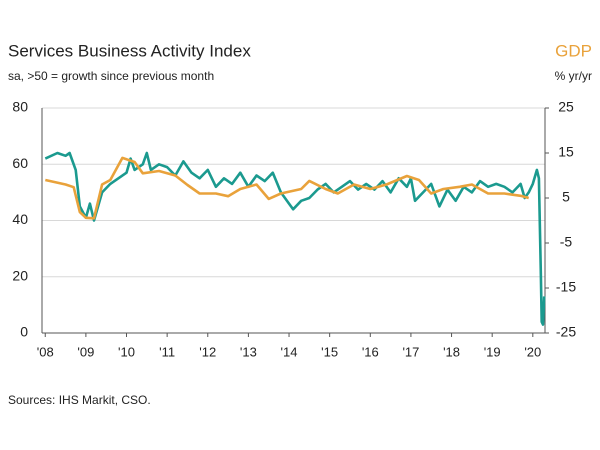 Image resolution: width=600 pixels, height=450 pixels. What do you see at coordinates (566, 107) in the screenshot?
I see `y2-tick-label: 25` at bounding box center [566, 107].